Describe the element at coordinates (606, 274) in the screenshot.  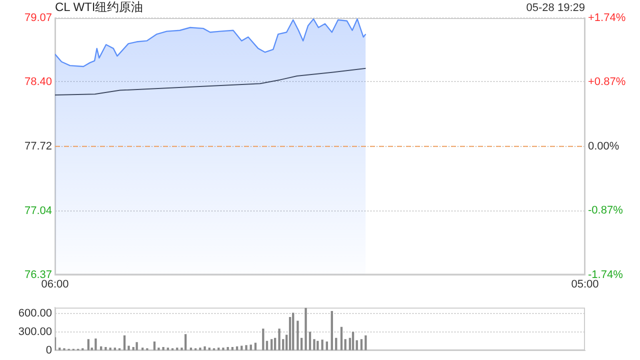
I see `y2-tick-label: -1.74%` at that location.